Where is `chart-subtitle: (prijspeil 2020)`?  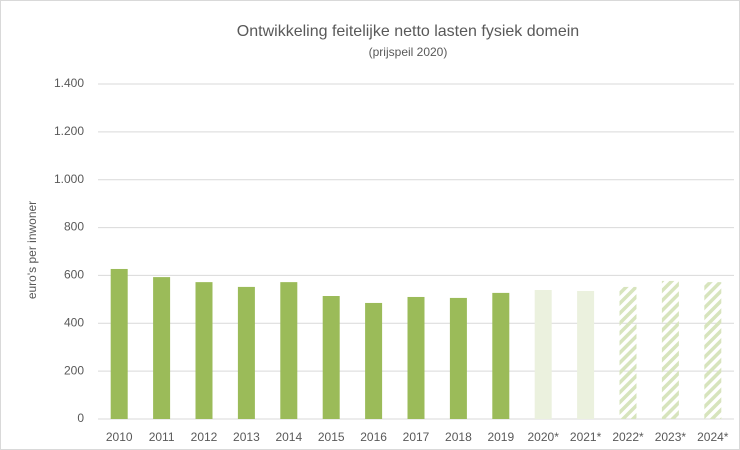 chart-subtitle: (prijspeil 2020) is located at coordinates (408, 52).